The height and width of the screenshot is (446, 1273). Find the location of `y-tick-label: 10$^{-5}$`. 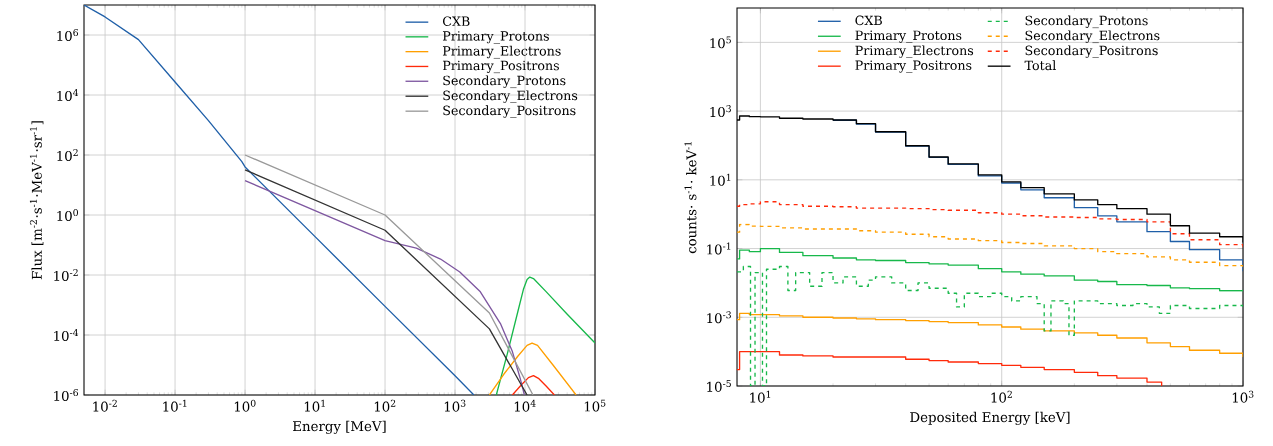

y-tick-label: 10$^{-5}$ is located at coordinates (719, 386).